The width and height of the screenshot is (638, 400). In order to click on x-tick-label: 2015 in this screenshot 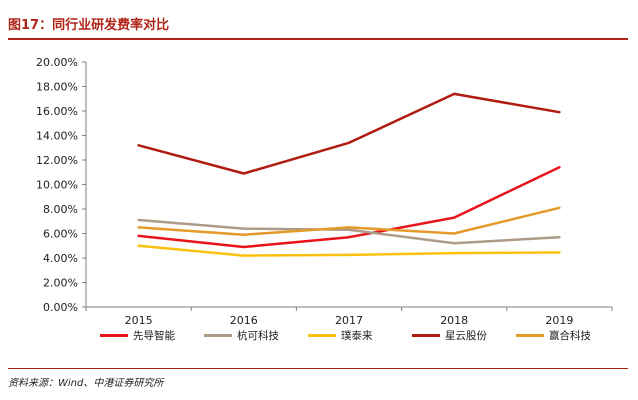, I will do `click(139, 320)`.